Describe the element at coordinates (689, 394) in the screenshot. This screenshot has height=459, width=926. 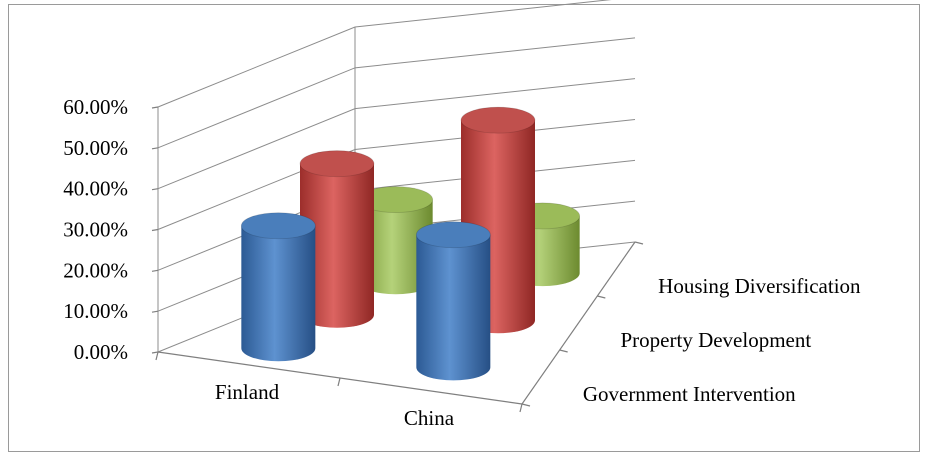
I see `series-axis-label: Government Intervention` at that location.